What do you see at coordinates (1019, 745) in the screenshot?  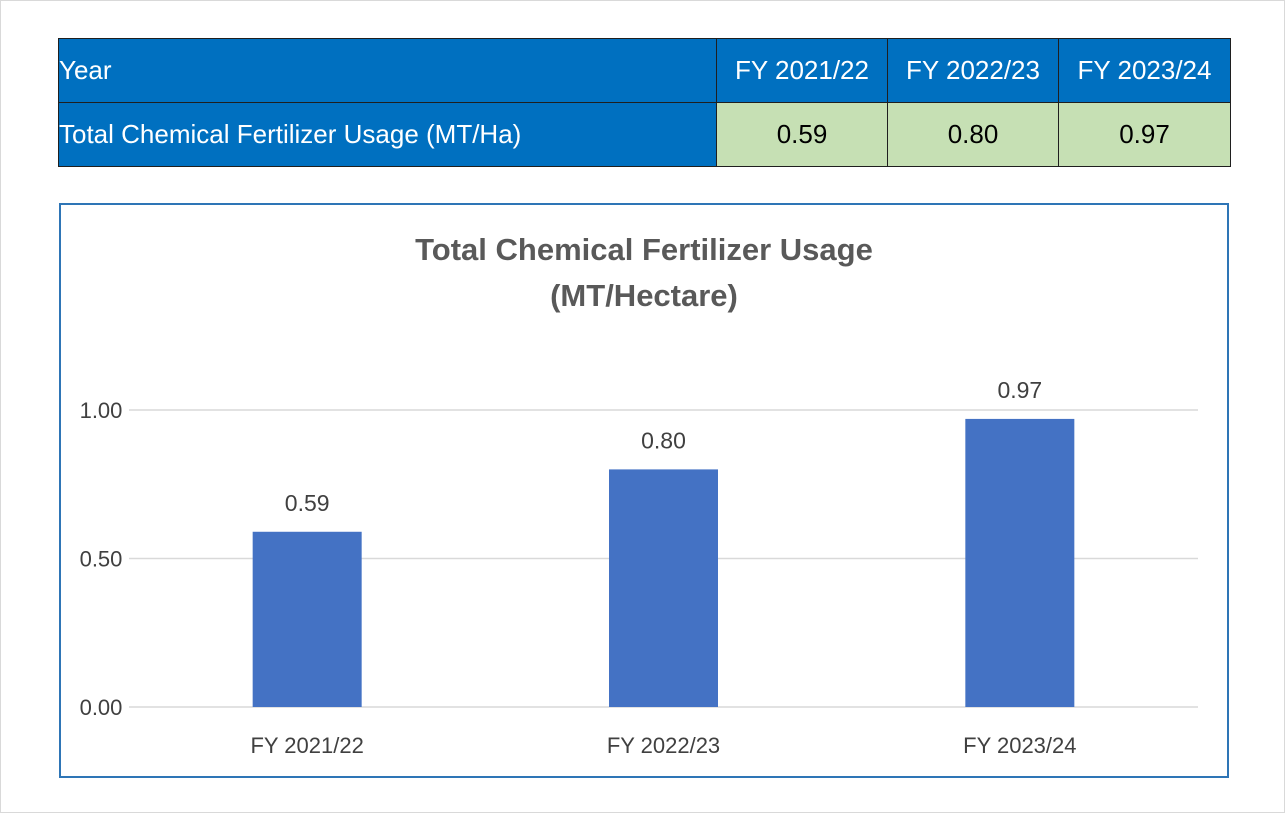 I see `x-tick-label: FY 2023/24` at bounding box center [1019, 745].